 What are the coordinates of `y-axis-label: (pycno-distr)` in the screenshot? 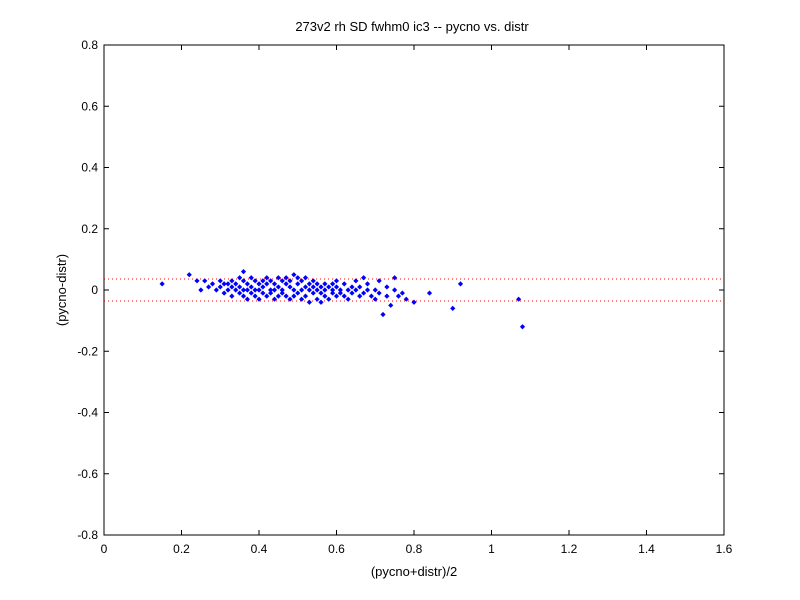 It's located at (61, 290).